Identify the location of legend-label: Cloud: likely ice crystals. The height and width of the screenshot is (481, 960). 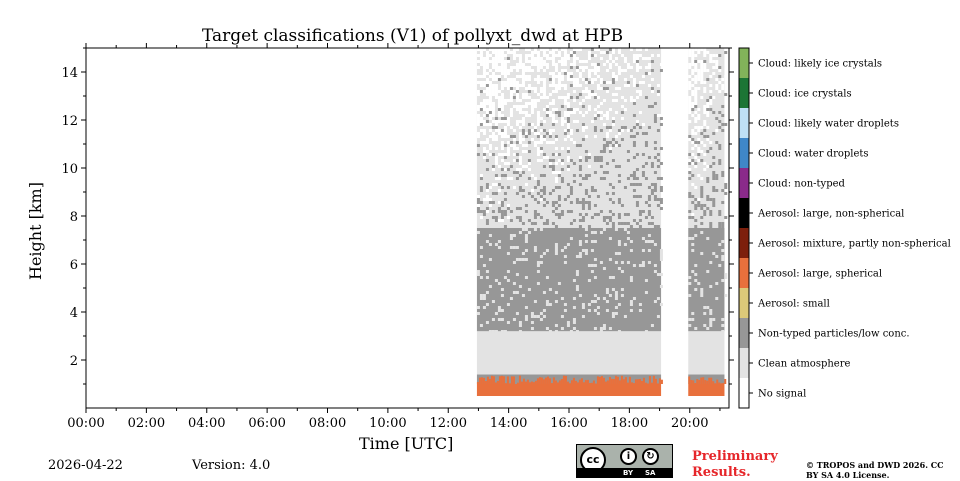
(820, 64).